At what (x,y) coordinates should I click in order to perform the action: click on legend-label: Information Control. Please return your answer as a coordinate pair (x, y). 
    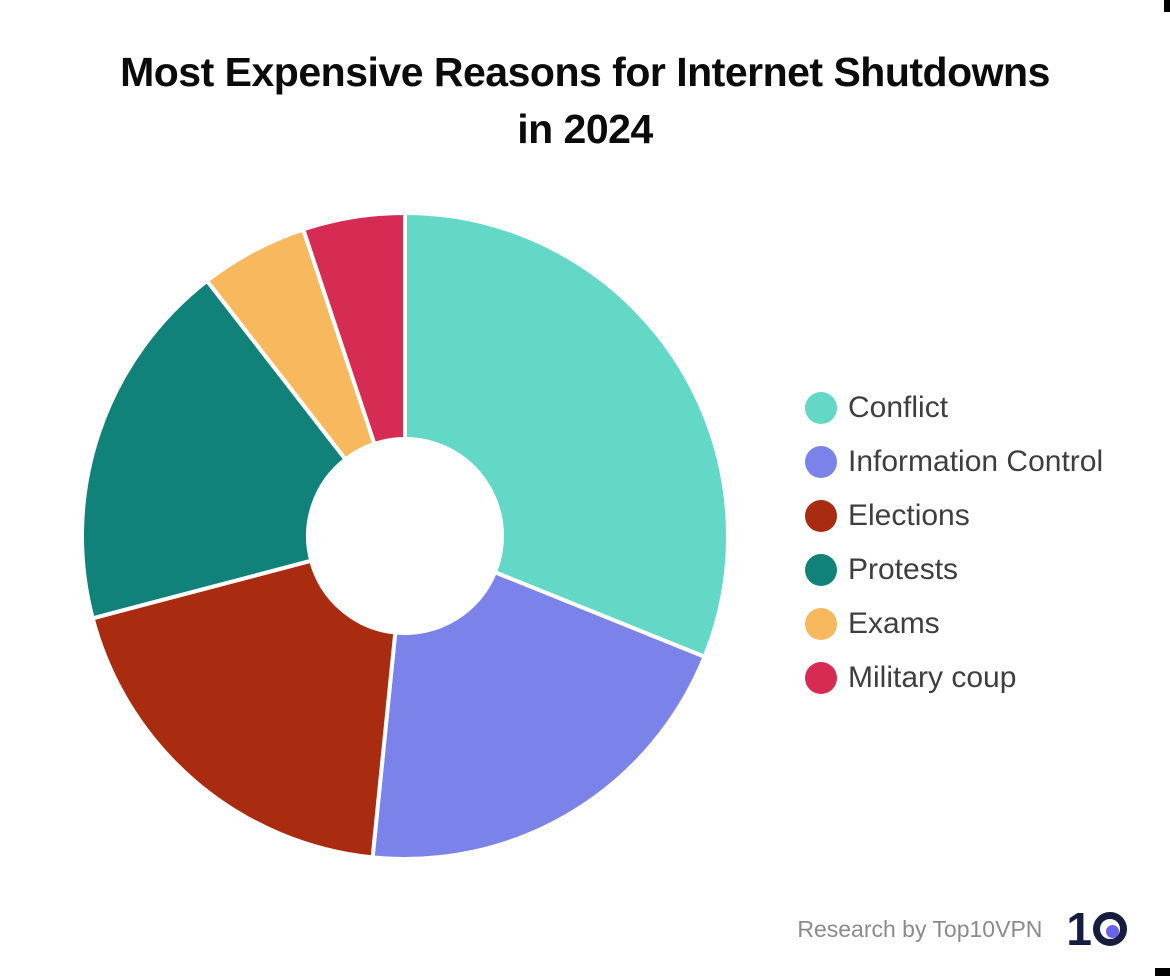
    Looking at the image, I should click on (976, 461).